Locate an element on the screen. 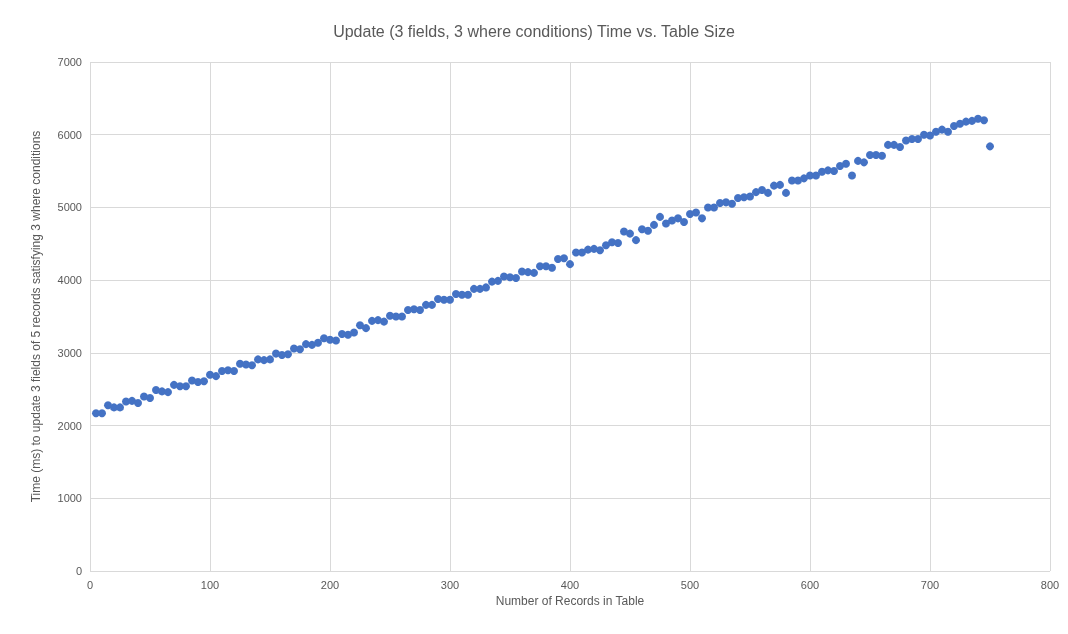  x-tick-label: 100 is located at coordinates (210, 584).